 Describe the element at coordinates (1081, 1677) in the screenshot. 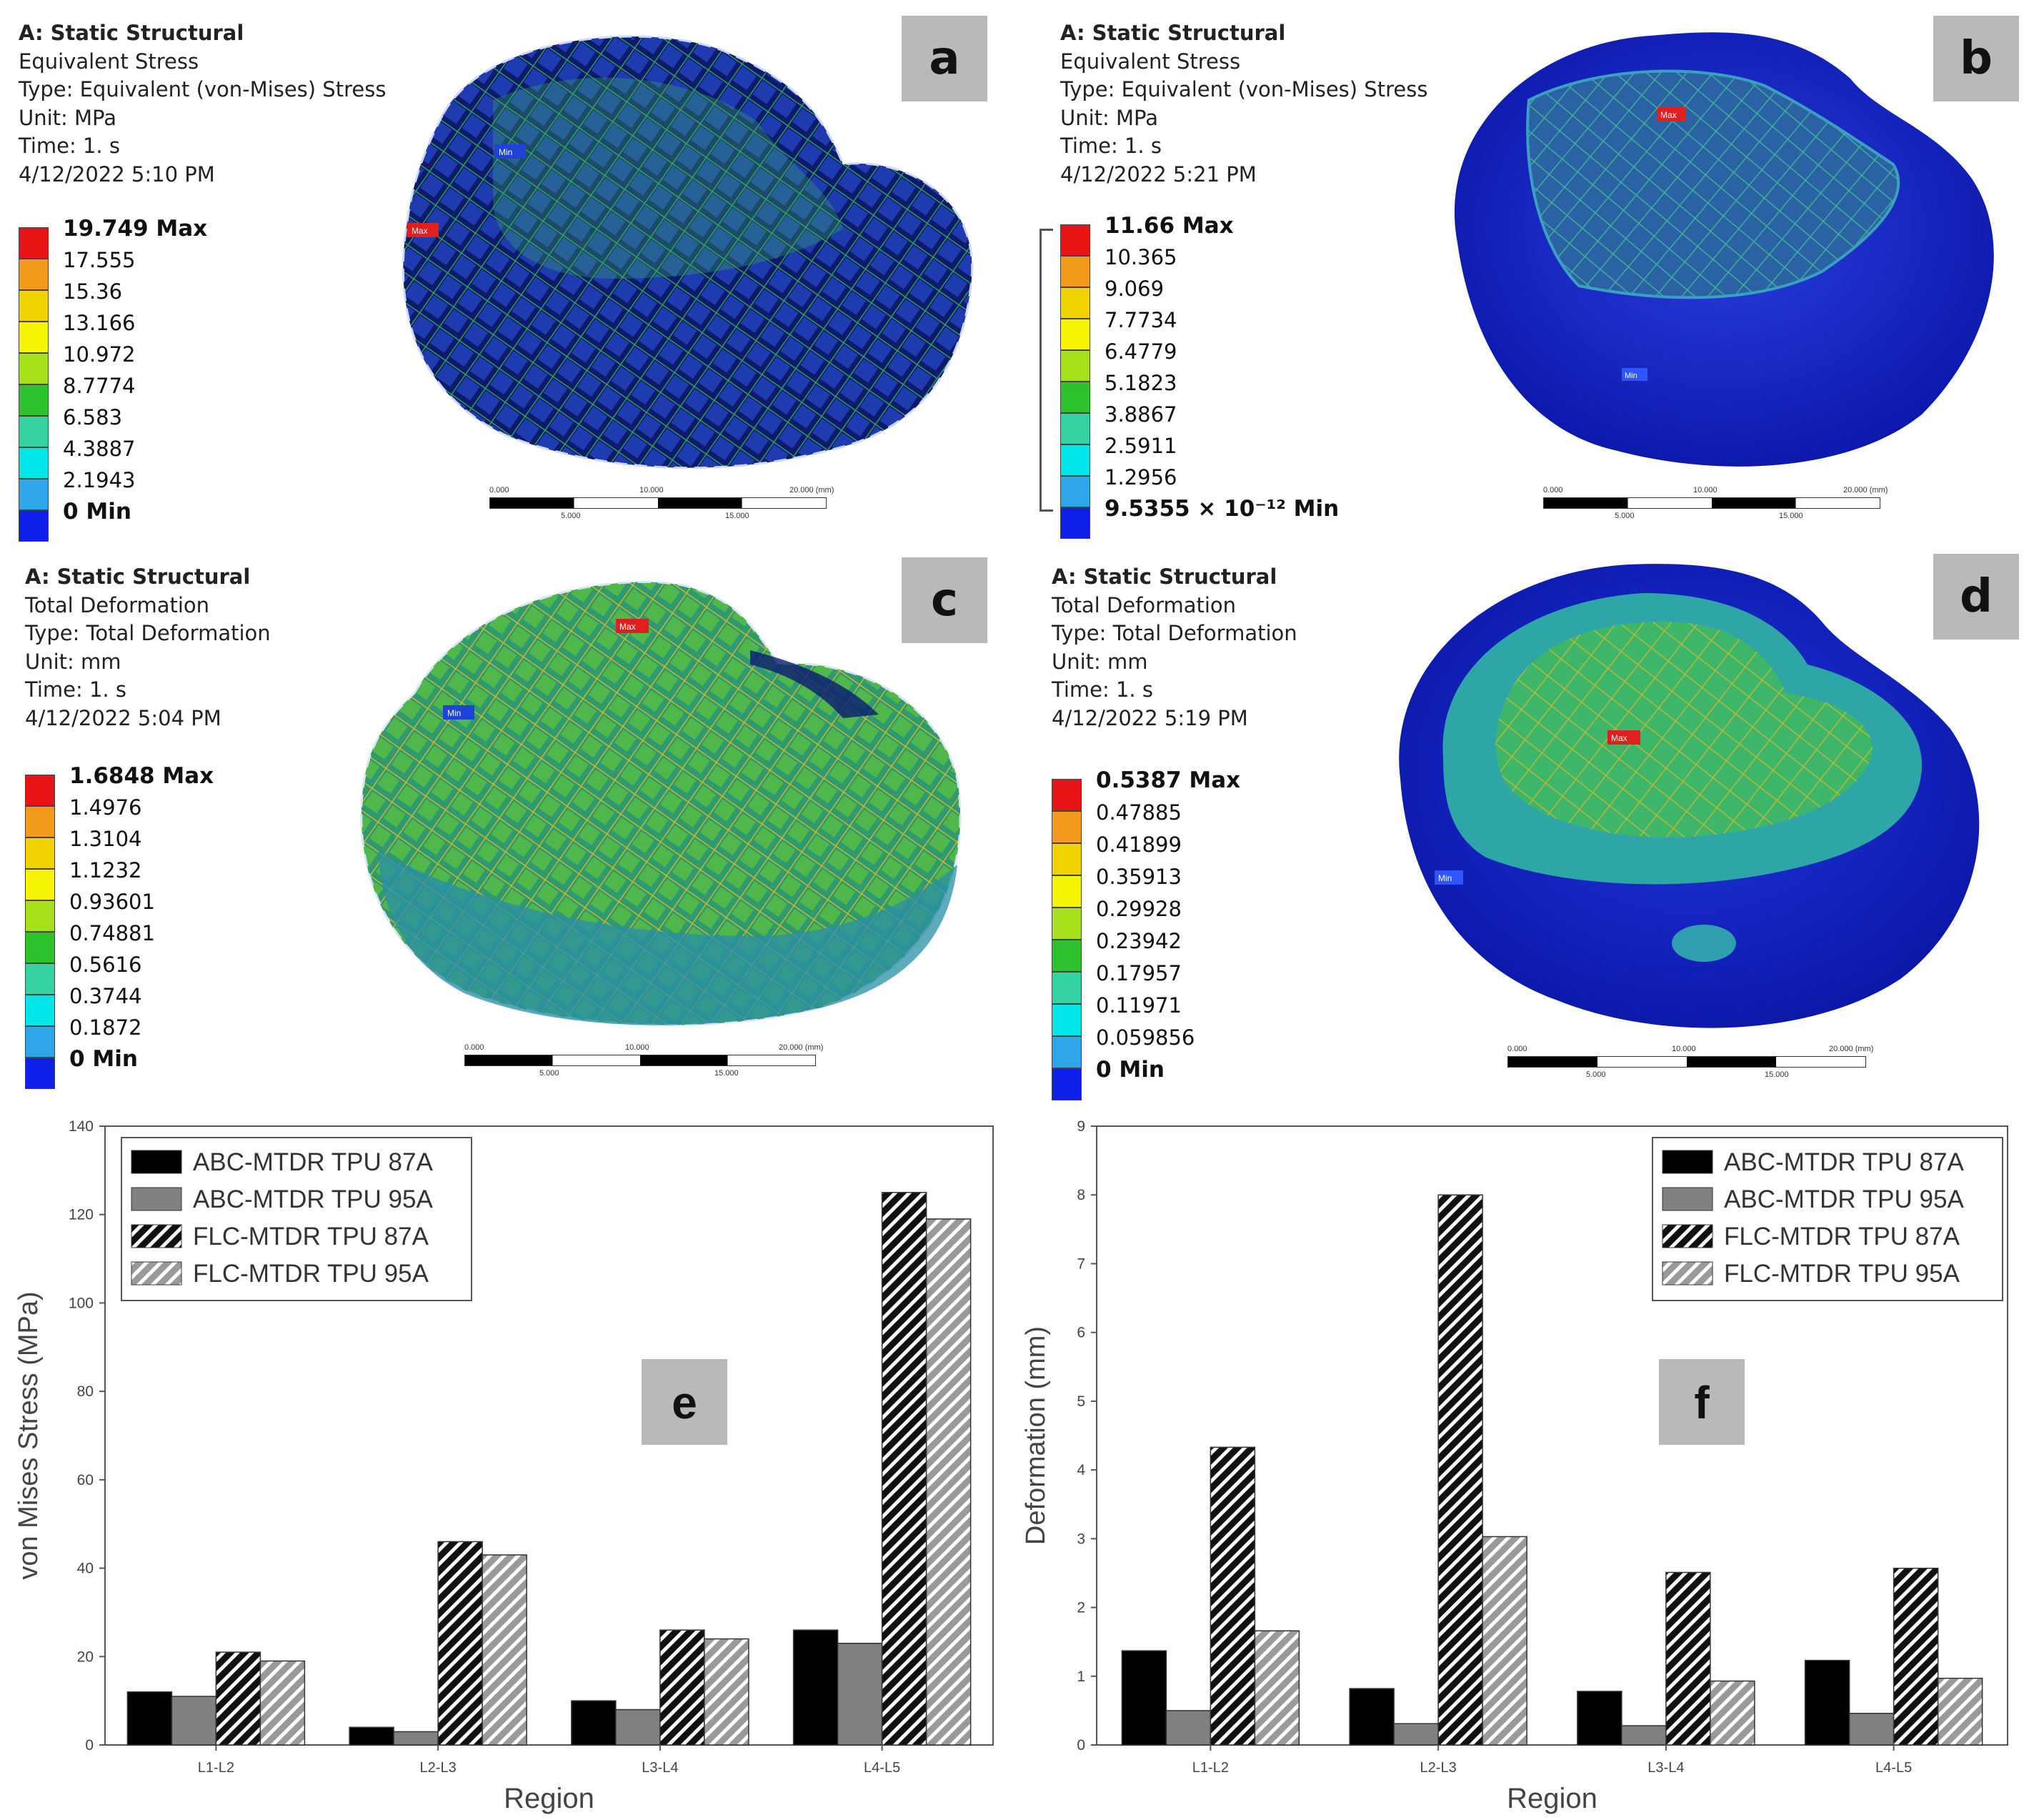

I see `y-tick-label: 1` at that location.